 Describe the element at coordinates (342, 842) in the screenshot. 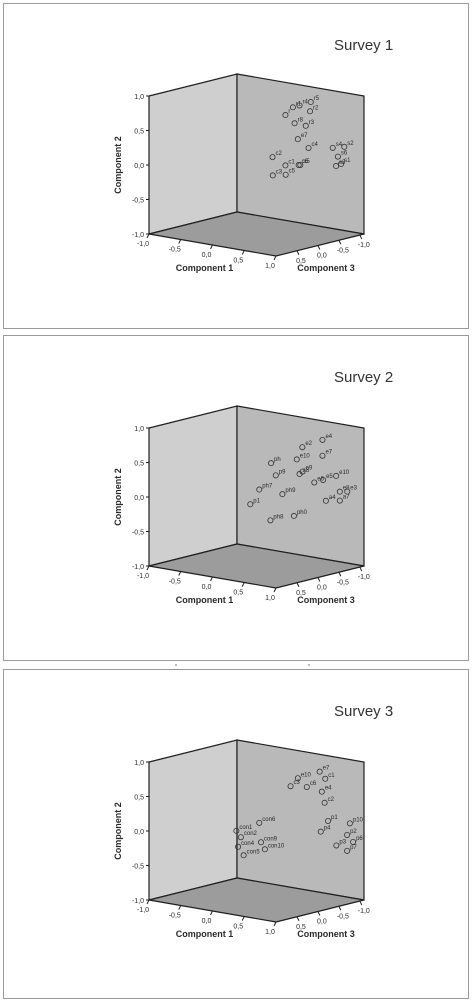

I see `data-point-label: p3` at that location.